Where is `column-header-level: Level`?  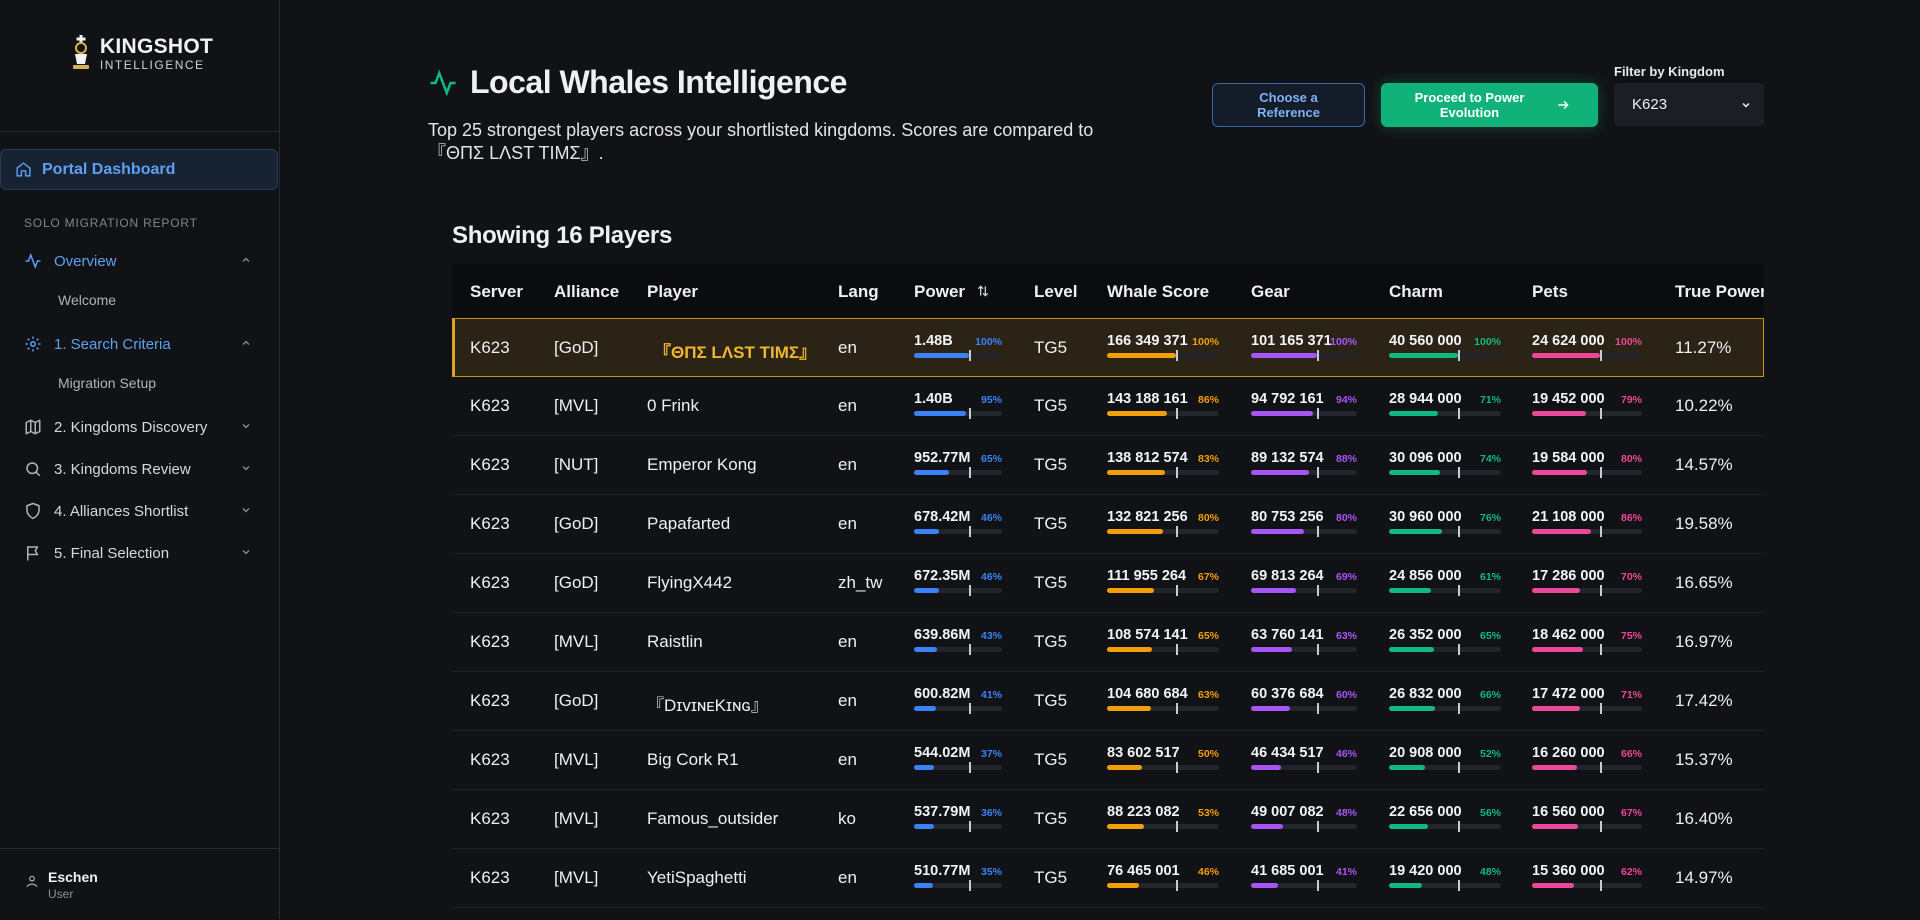 column-header-level: Level is located at coordinates (1056, 291).